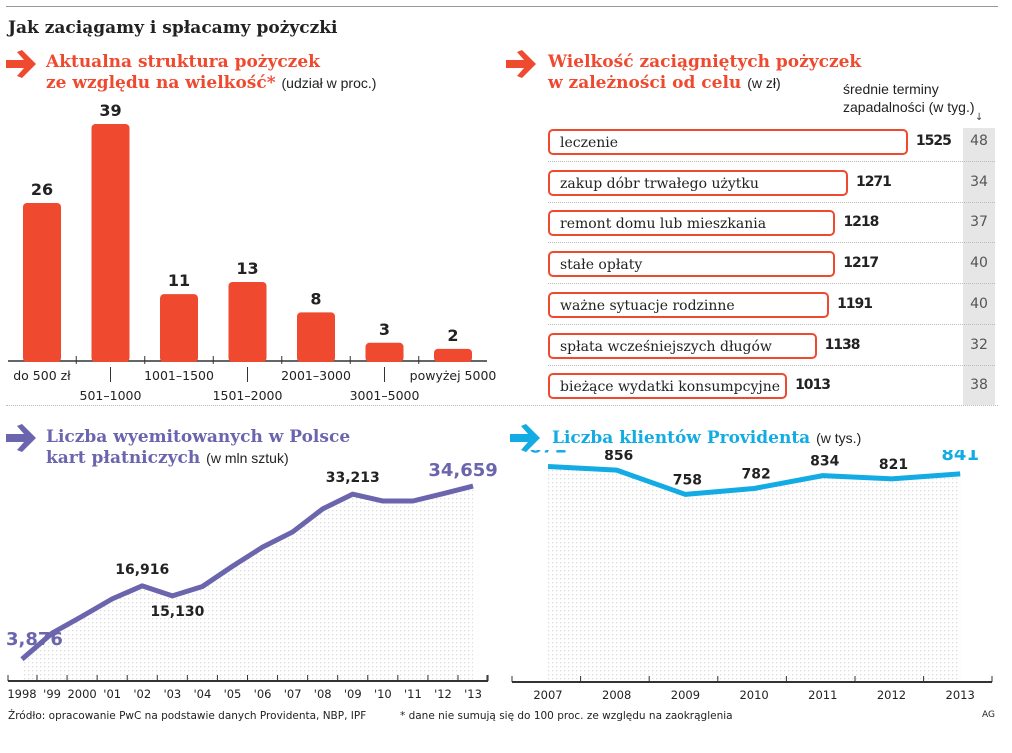 The image size is (1012, 753). I want to click on x-tick-label: '07, so click(293, 694).